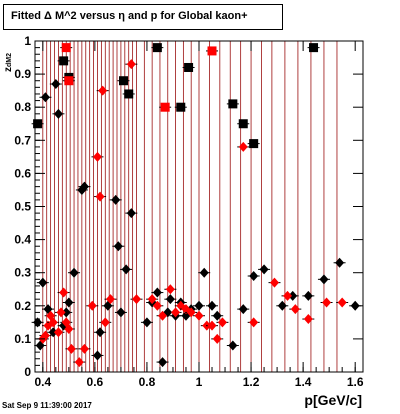 Image resolution: width=400 pixels, height=414 pixels. I want to click on x-tick-label: 0.6, so click(95, 382).